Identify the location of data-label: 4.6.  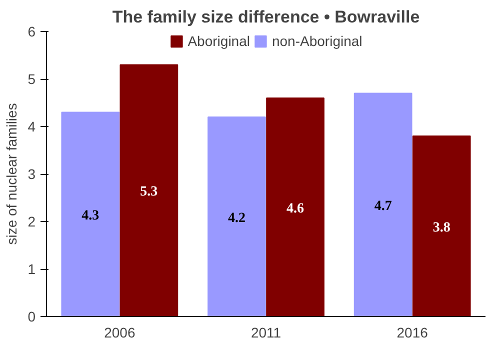
(295, 208).